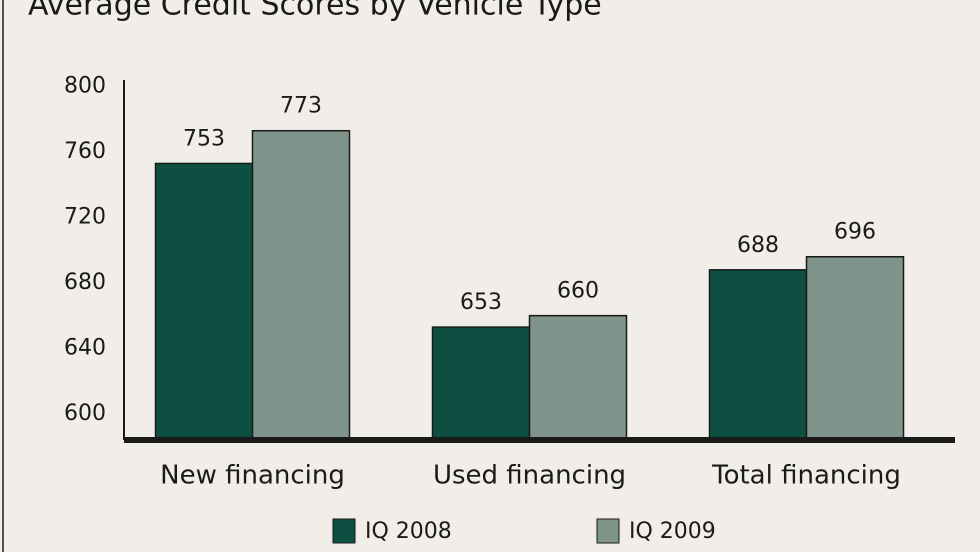 The height and width of the screenshot is (552, 980). Describe the element at coordinates (481, 302) in the screenshot. I see `value-label: 653` at that location.